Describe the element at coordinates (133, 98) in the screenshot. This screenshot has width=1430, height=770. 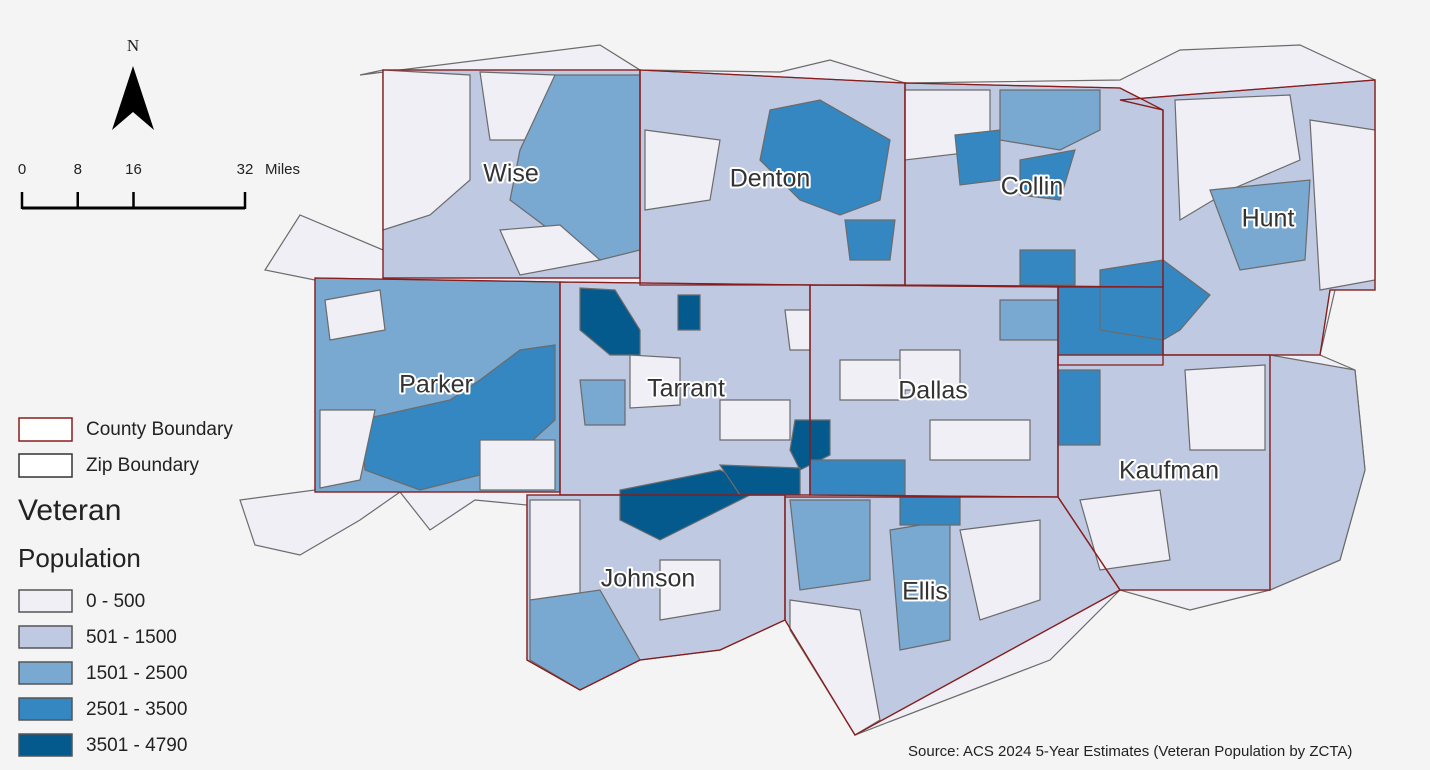
I see `north-arrow` at that location.